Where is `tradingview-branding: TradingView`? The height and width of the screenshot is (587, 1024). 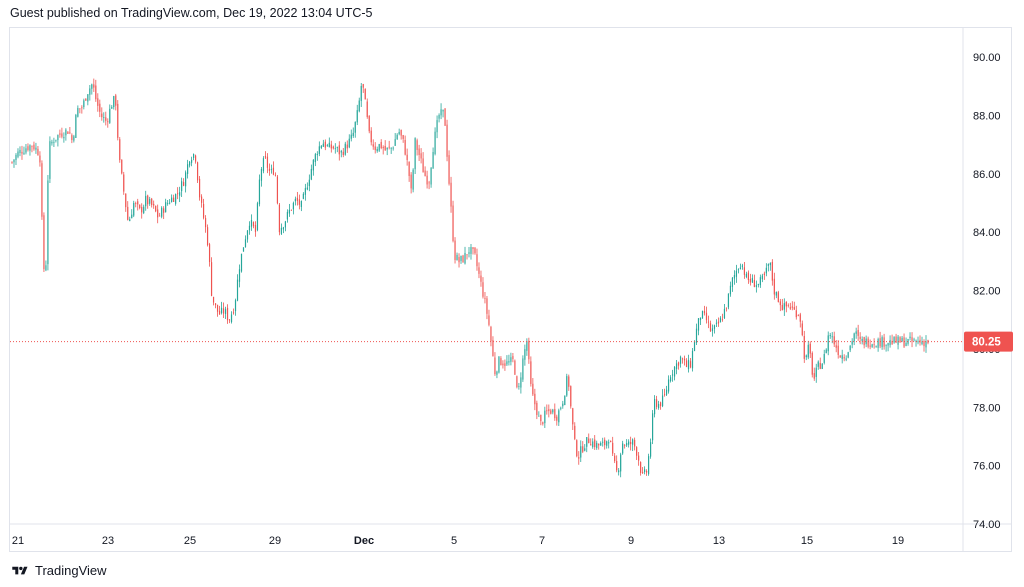 tradingview-branding: TradingView is located at coordinates (58, 570).